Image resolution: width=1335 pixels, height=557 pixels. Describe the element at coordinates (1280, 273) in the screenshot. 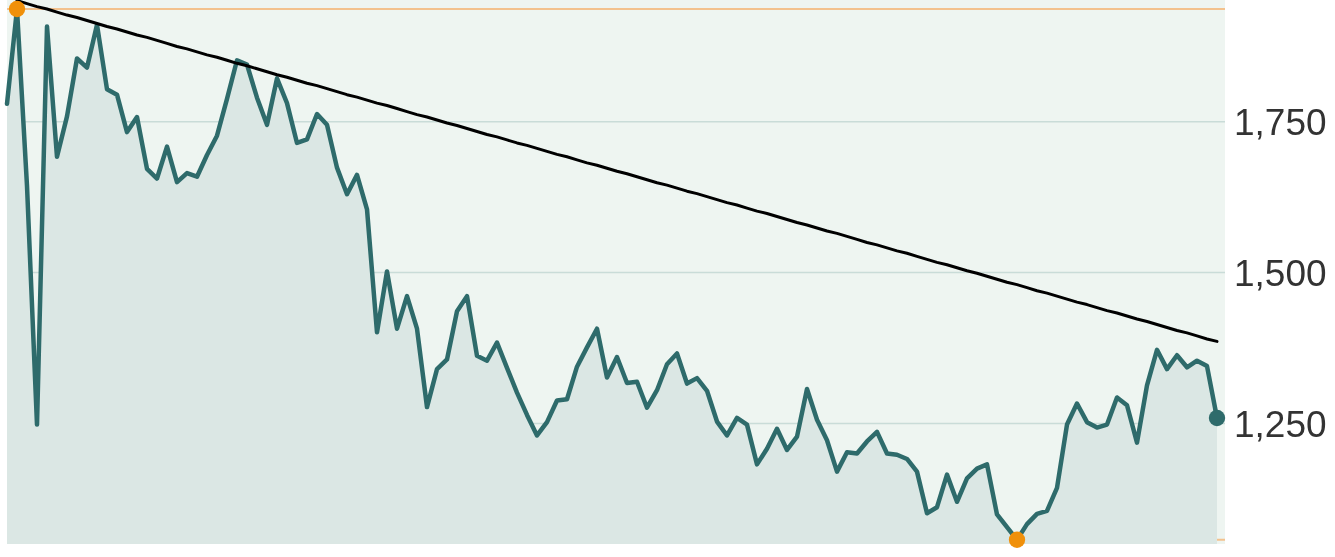

I see `y-tick-label: 1,500` at that location.